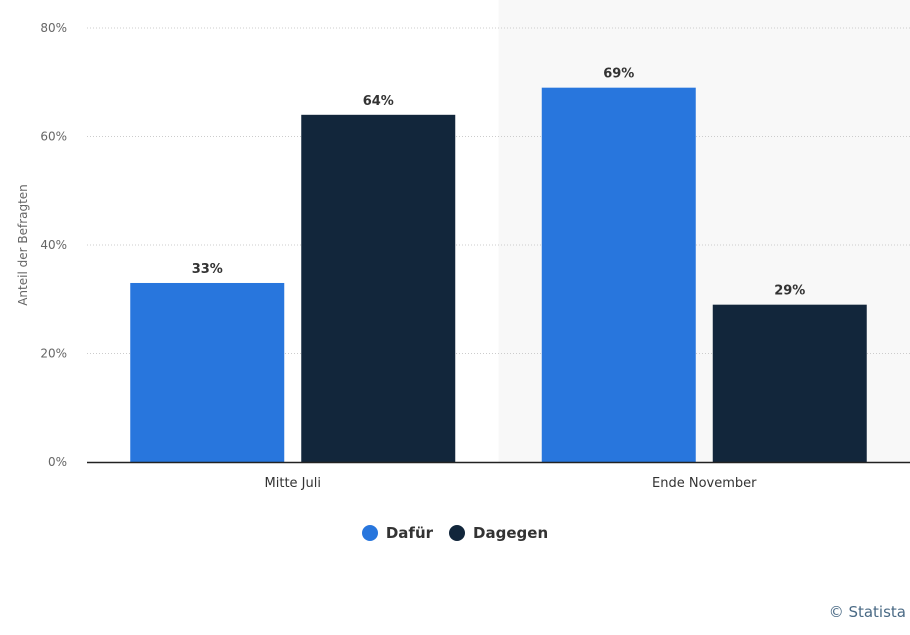 The image size is (910, 635). I want to click on legend-label-dafuer: Dafür, so click(409, 533).